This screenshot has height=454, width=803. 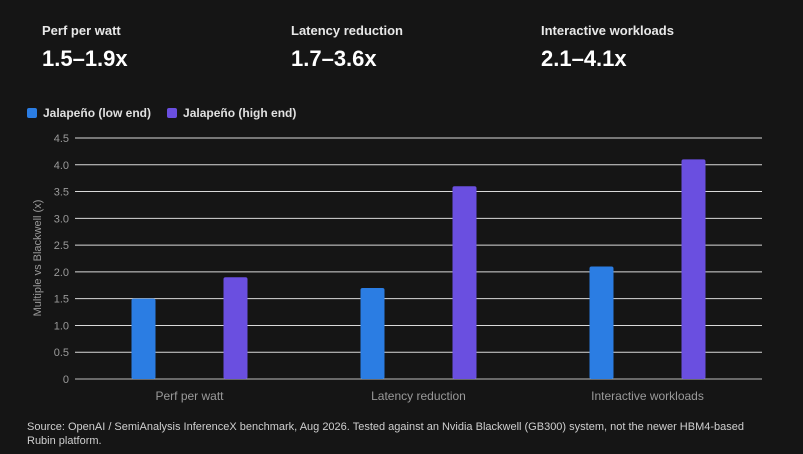 What do you see at coordinates (161, 113) in the screenshot?
I see `chart-legend: Jalapeño (low end) Jalapeño (high end)` at bounding box center [161, 113].